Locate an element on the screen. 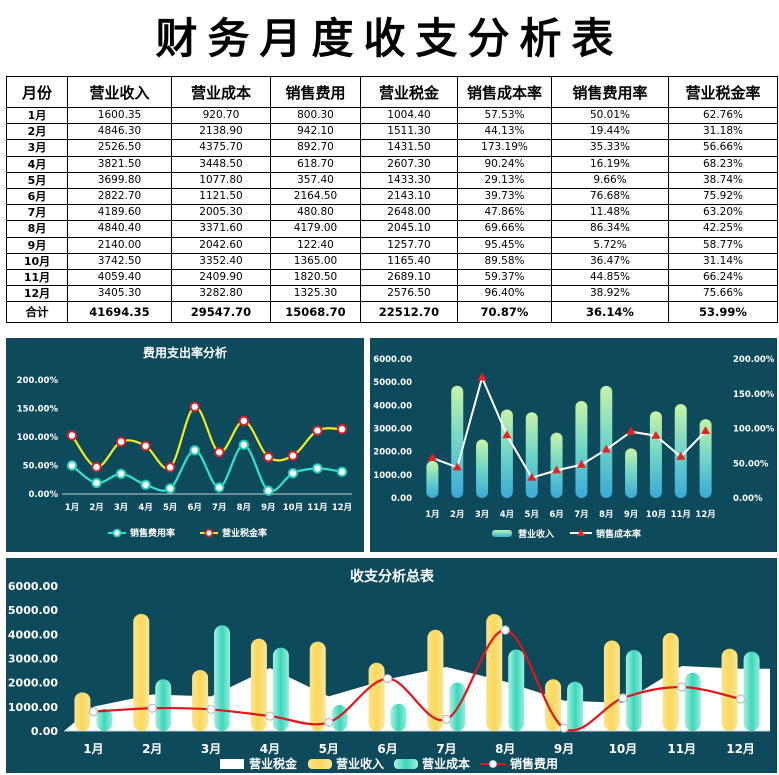 The width and height of the screenshot is (779, 775). y-tick-label: 3000.00 is located at coordinates (392, 430).